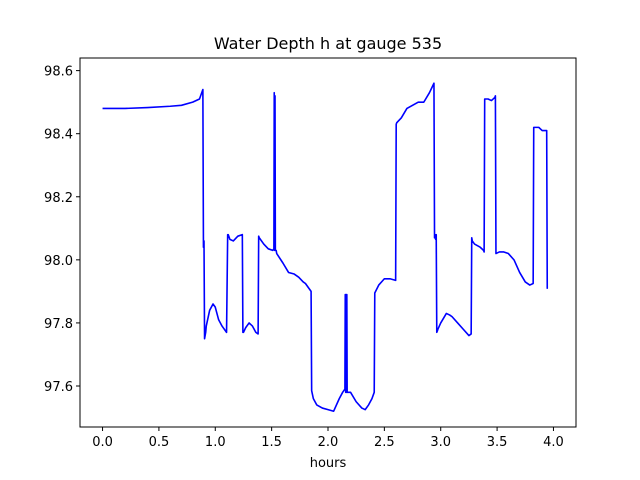  Describe the element at coordinates (271, 442) in the screenshot. I see `x-tick-label: 1.5` at that location.